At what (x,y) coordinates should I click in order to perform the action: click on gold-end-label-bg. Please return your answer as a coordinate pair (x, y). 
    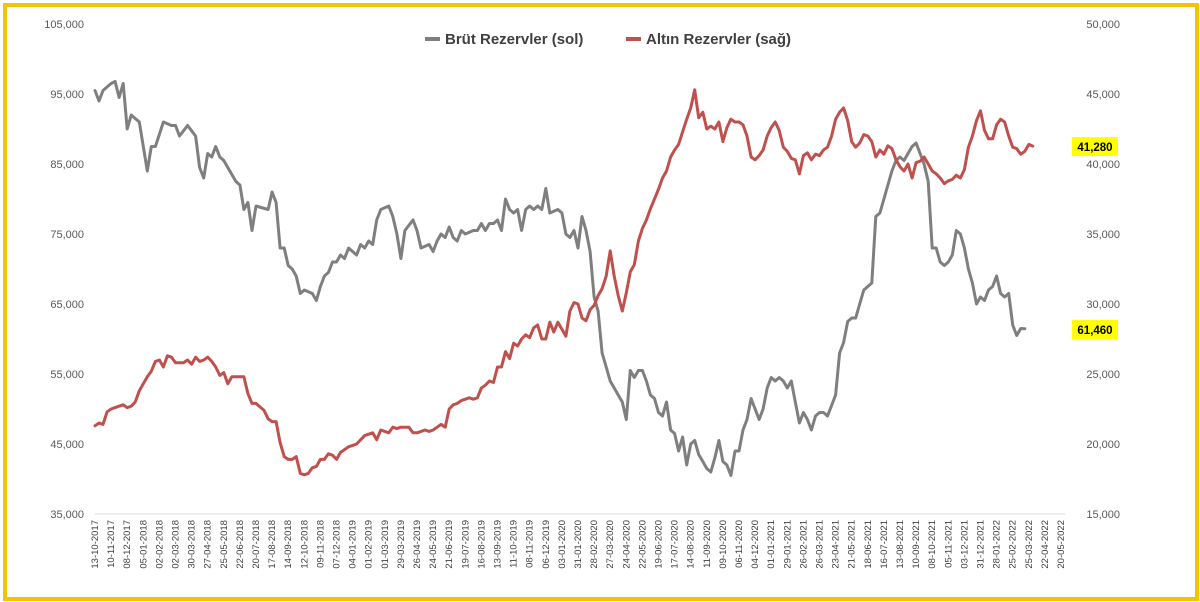
    Looking at the image, I should click on (1095, 146).